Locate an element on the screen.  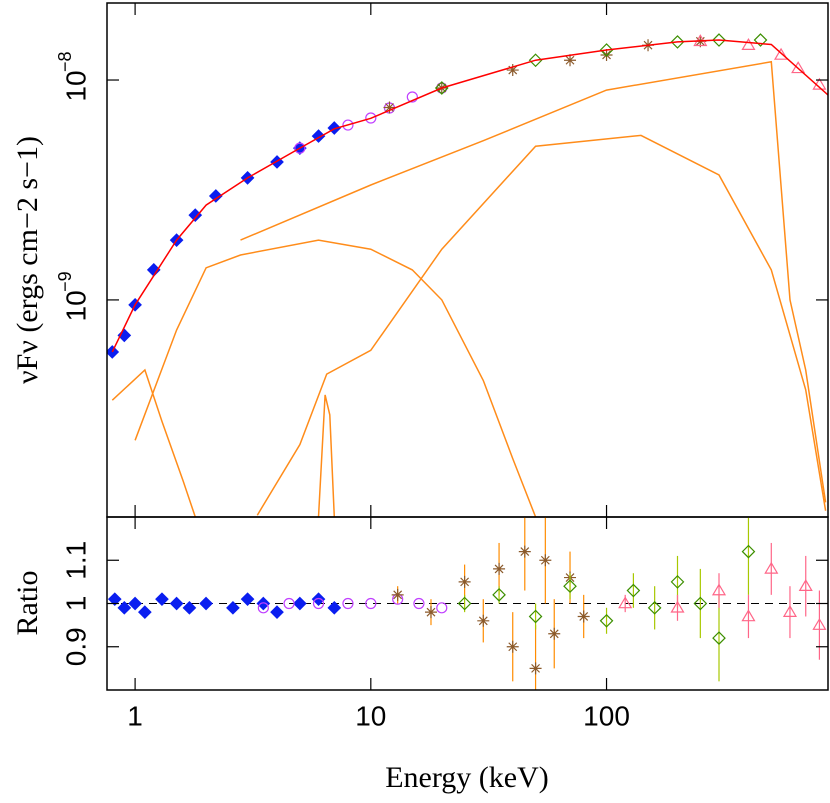
x-axis-label: Energy (keV) is located at coordinates (467, 777).